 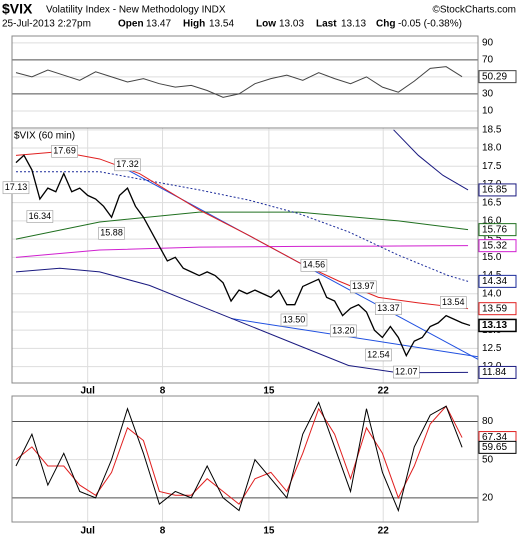 I want to click on security-name: Volatility Index - New Methodology INDX, so click(x=136, y=10).